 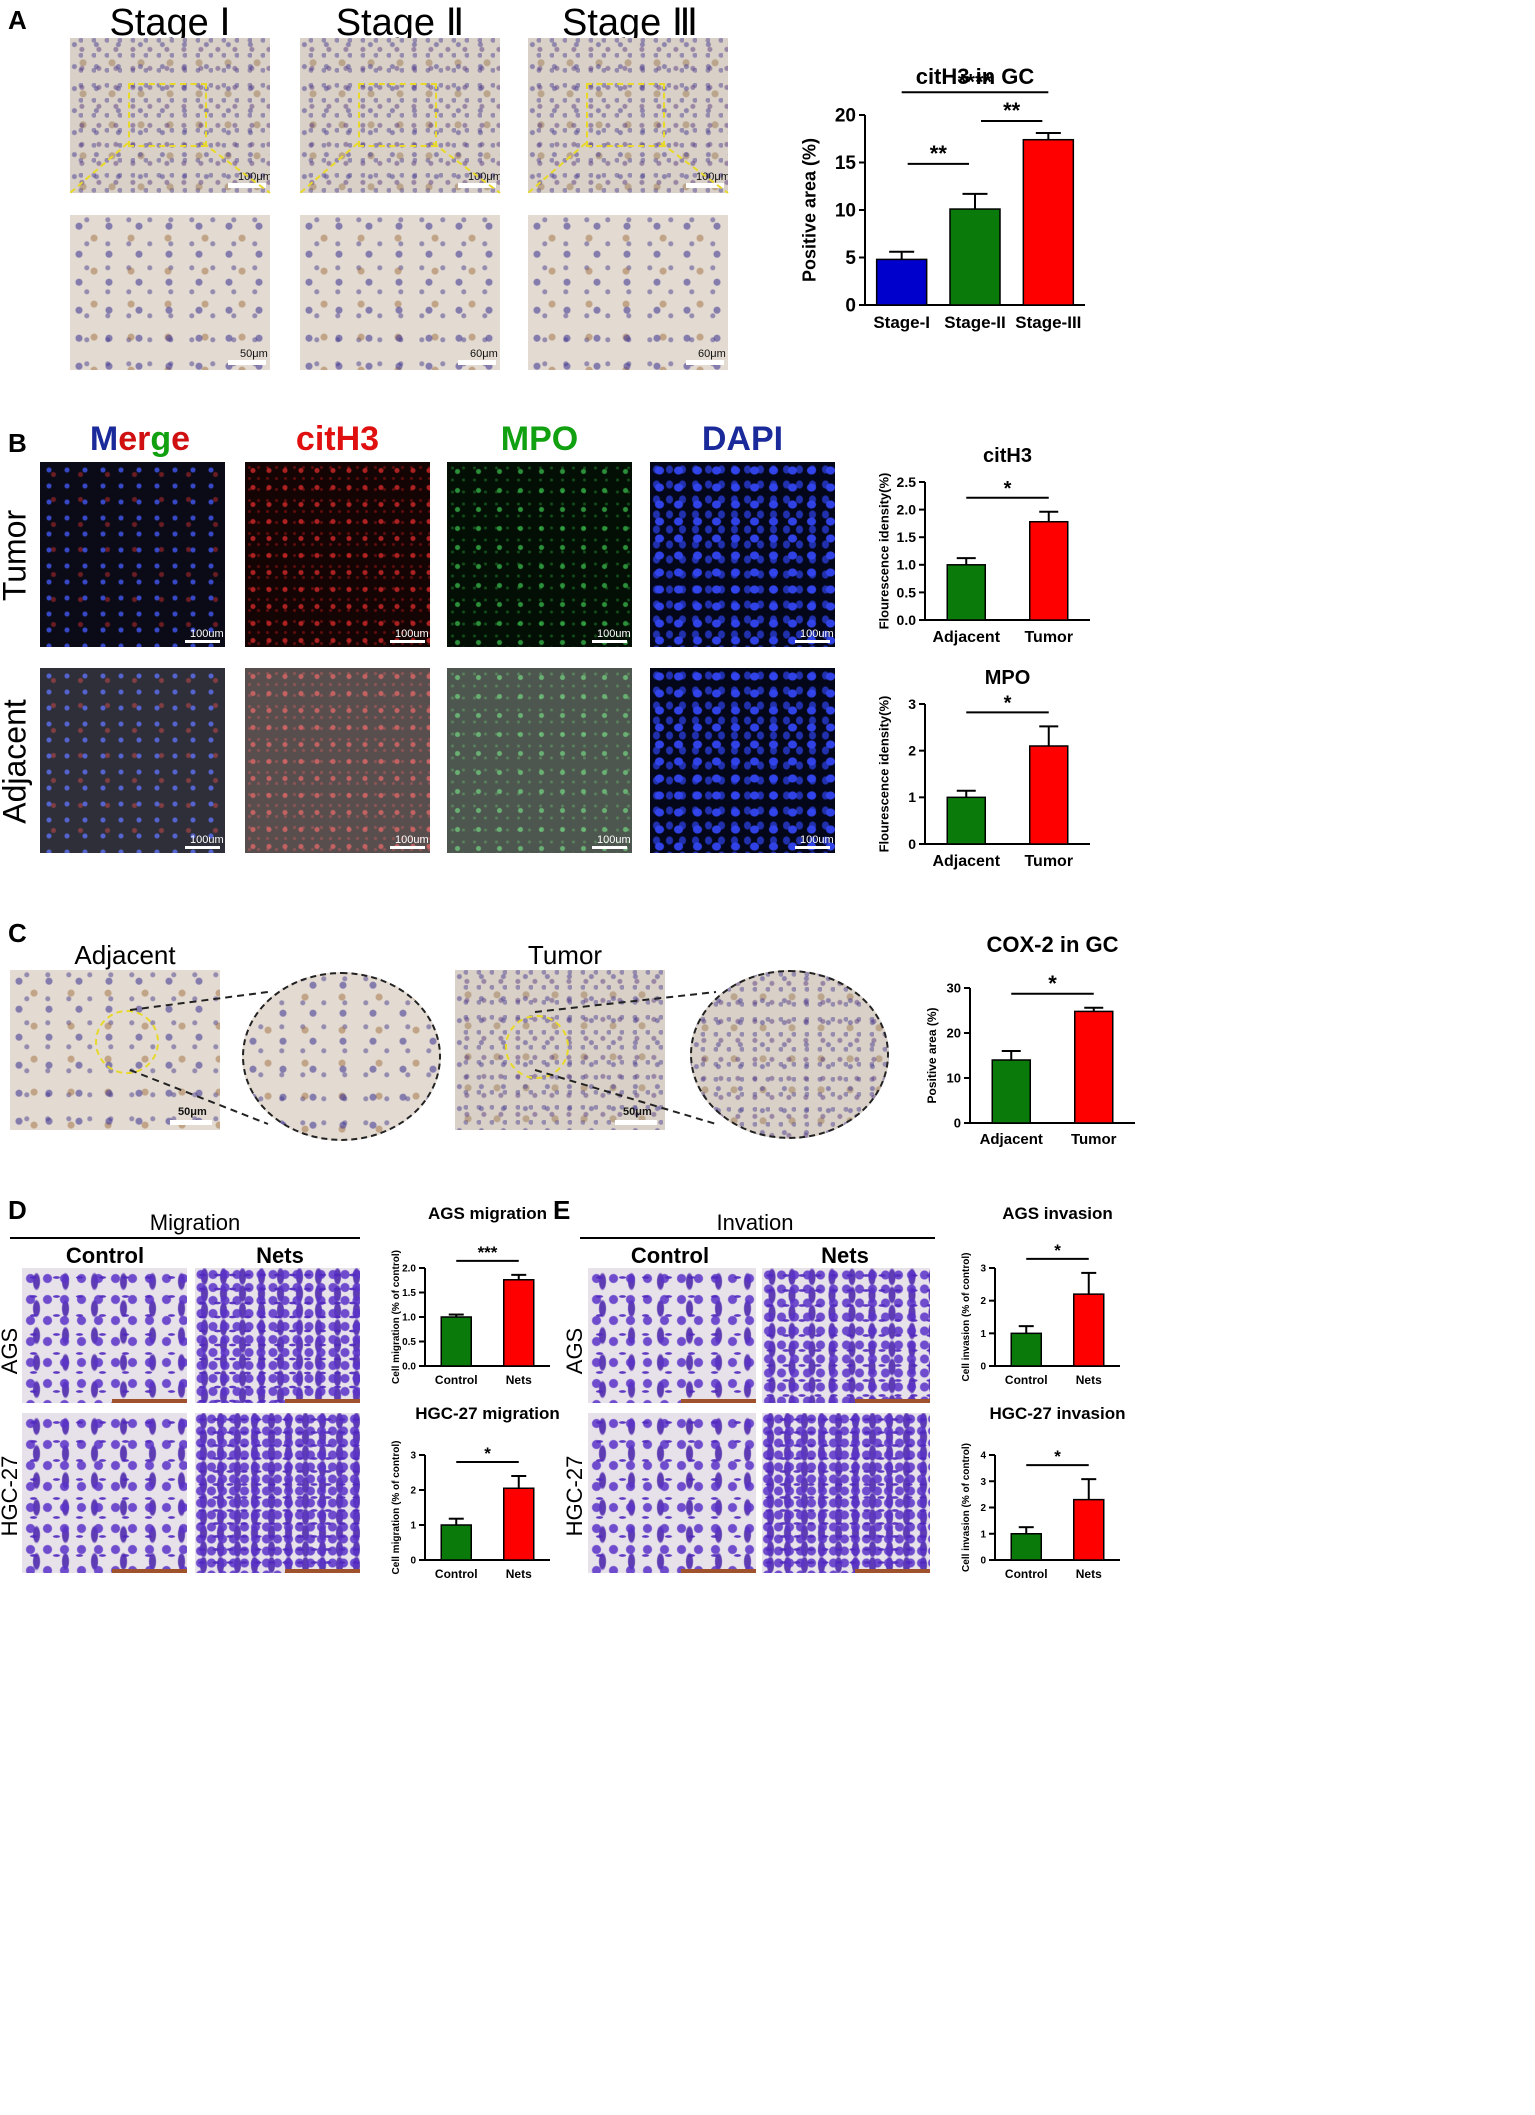 I want to click on ihc-cox2-tumor: 50μm, so click(x=560, y=1050).